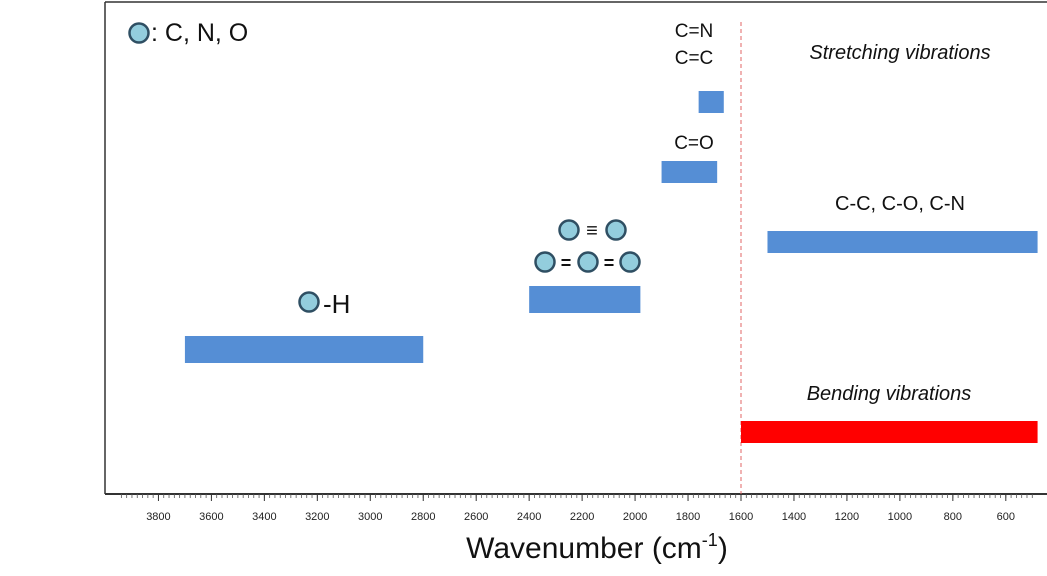 The image size is (1047, 576). What do you see at coordinates (336, 304) in the screenshot?
I see `x-h-label-text: -H` at bounding box center [336, 304].